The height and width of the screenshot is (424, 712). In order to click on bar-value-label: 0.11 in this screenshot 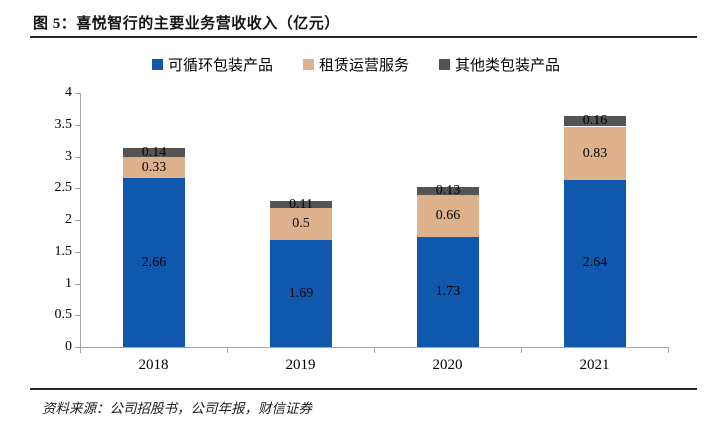, I will do `click(301, 204)`.